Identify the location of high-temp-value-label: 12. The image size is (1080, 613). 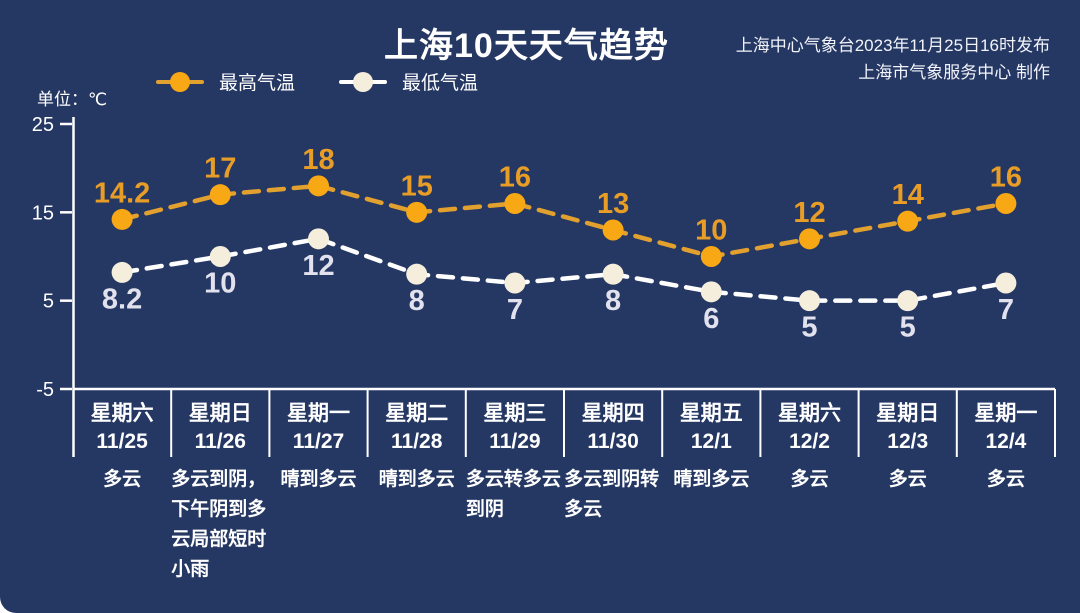
(809, 213).